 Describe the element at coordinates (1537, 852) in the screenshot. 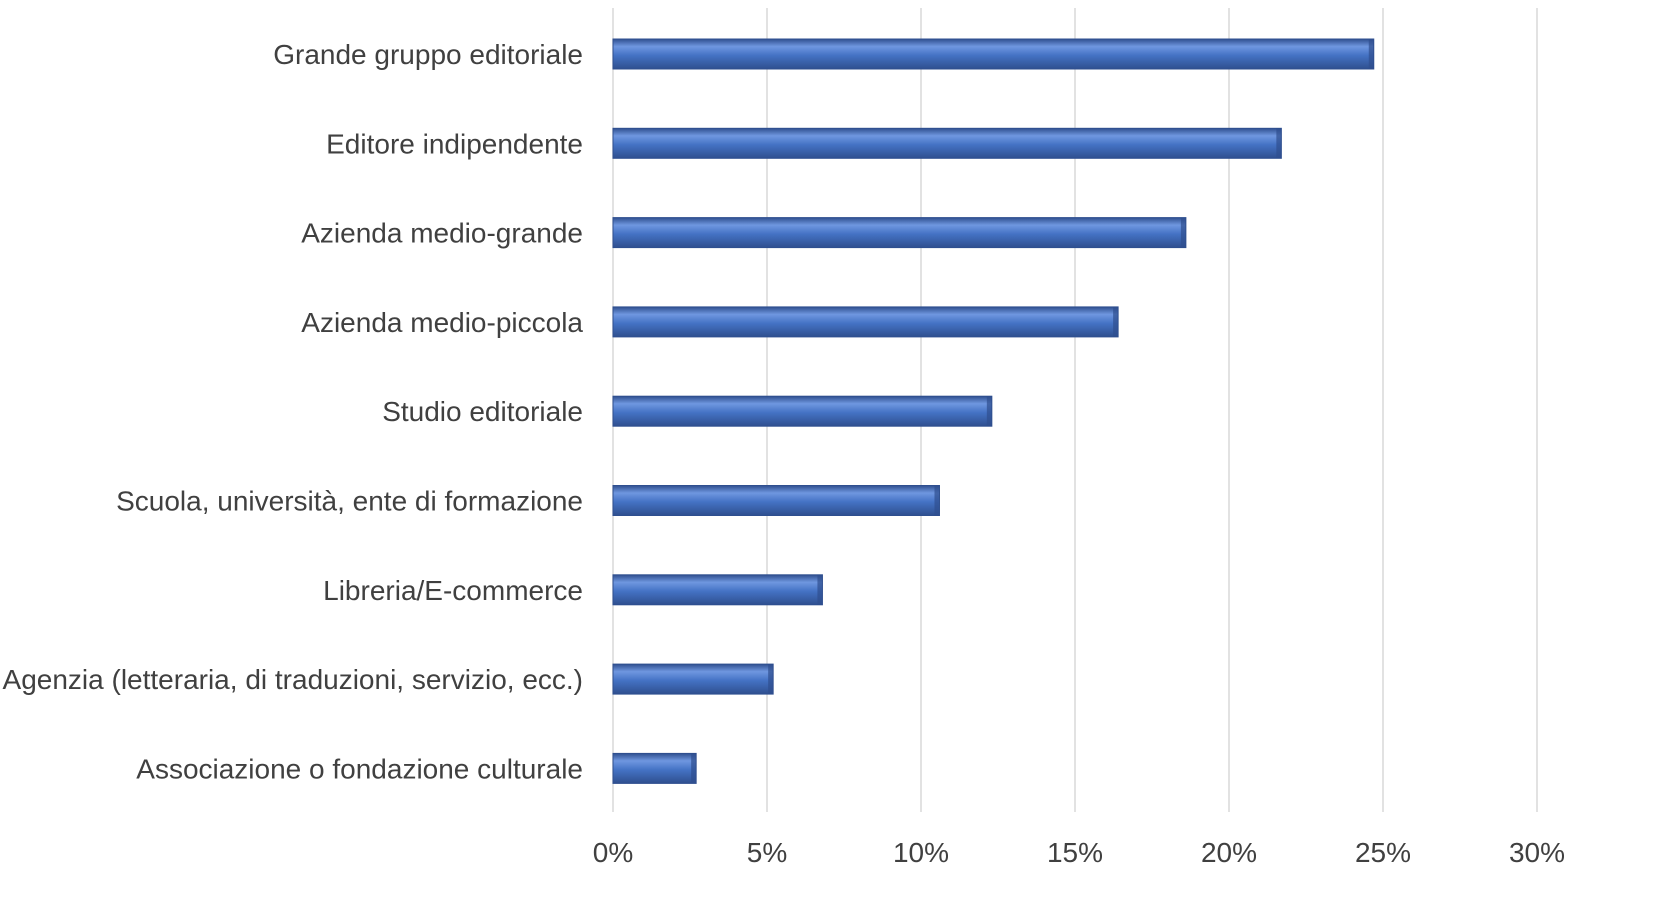

I see `x-tick-label: 30%` at that location.